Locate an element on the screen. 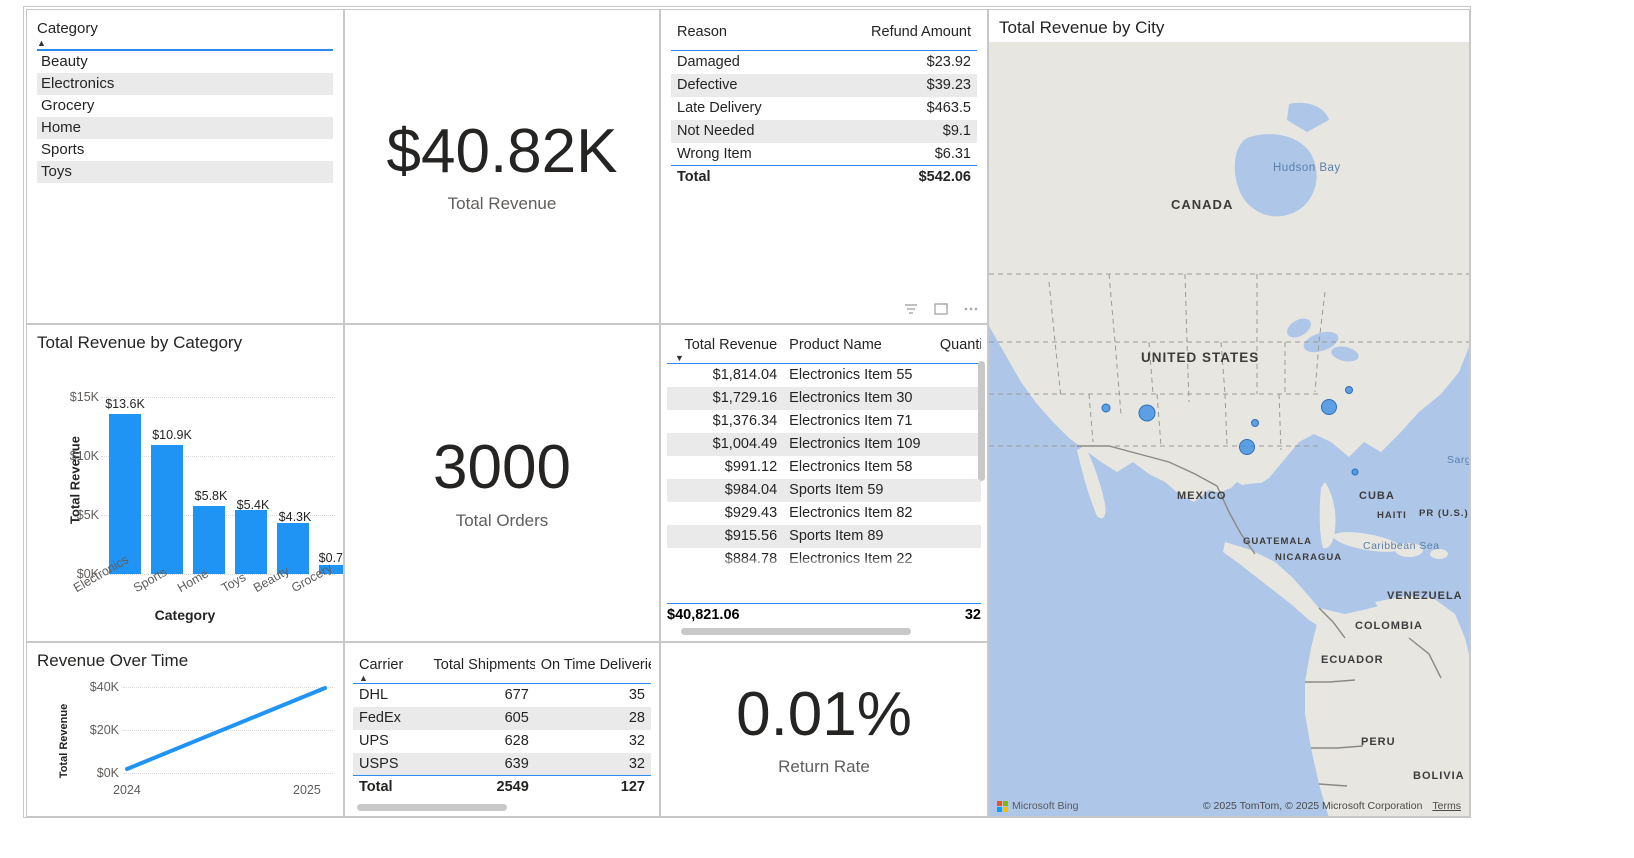  bar-chart-plot-area: Total Revenue $15K $10K $5K $0K $13.6K $ is located at coordinates (185, 480).